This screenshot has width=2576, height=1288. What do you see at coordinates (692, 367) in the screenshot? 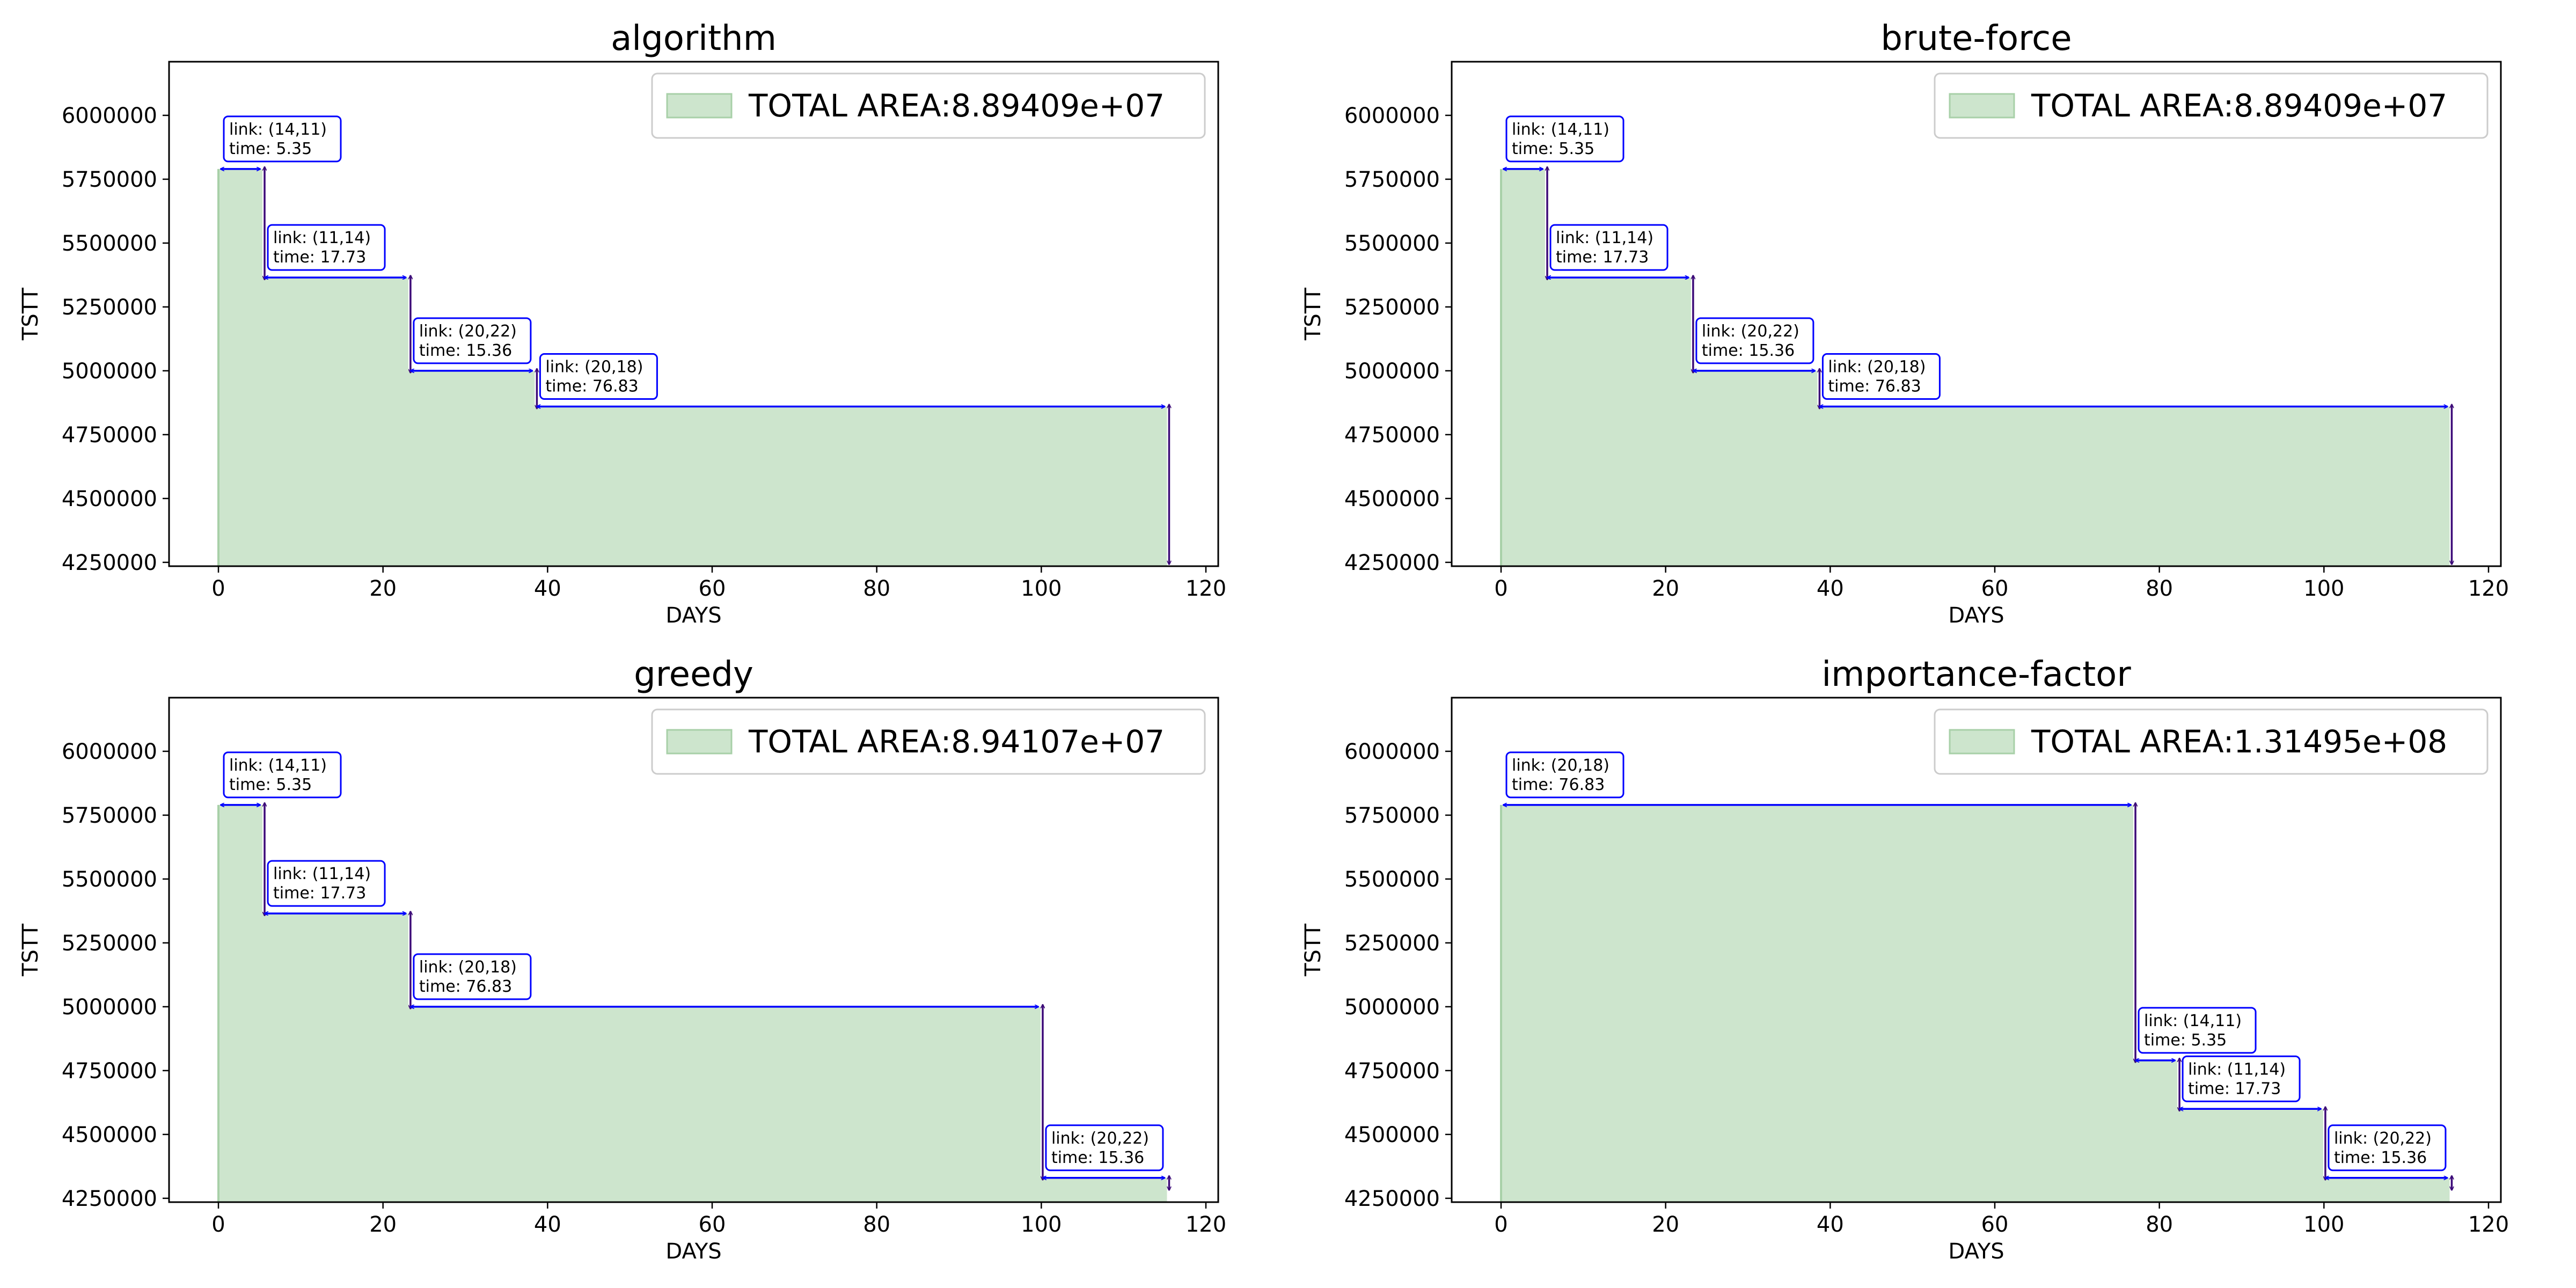
I see `area-fill` at bounding box center [692, 367].